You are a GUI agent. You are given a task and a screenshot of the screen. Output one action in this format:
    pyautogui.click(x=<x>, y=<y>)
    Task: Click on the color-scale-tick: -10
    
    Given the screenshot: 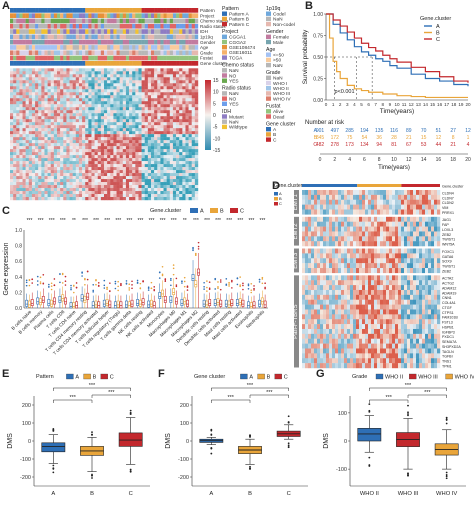 What is the action you would take?
    pyautogui.click(x=216, y=139)
    